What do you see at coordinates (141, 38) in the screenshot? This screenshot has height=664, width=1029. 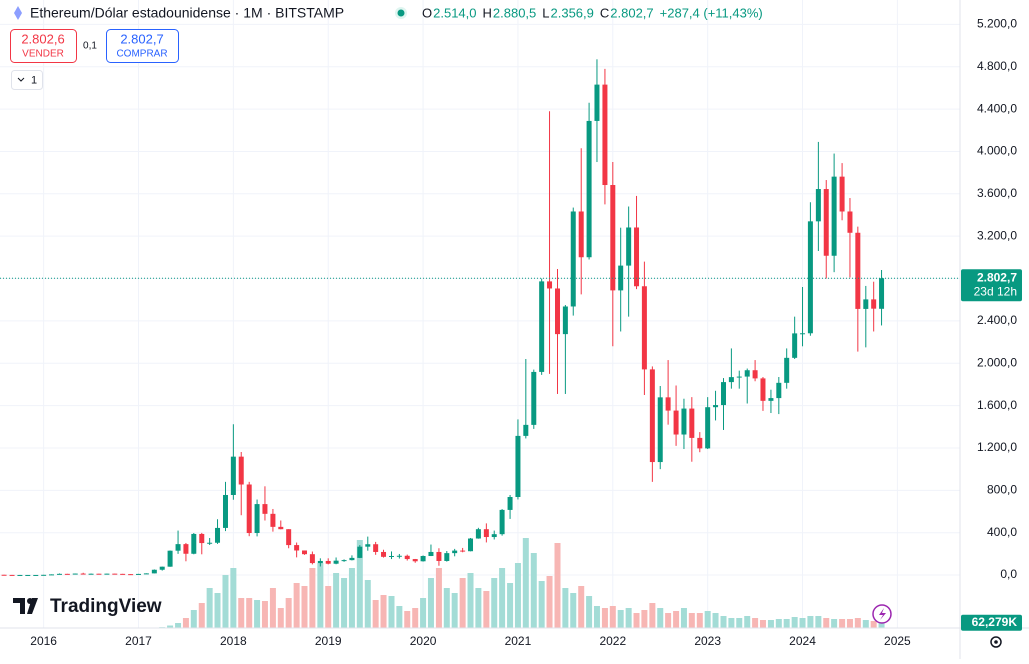 I see `buy-price: 2.802,7` at bounding box center [141, 38].